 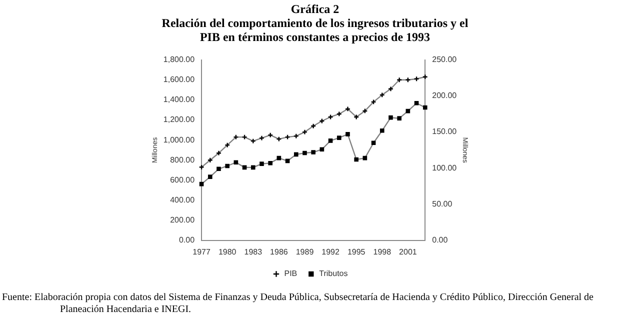 What do you see at coordinates (201, 251) in the screenshot?
I see `x-tick-label: 1977` at bounding box center [201, 251].